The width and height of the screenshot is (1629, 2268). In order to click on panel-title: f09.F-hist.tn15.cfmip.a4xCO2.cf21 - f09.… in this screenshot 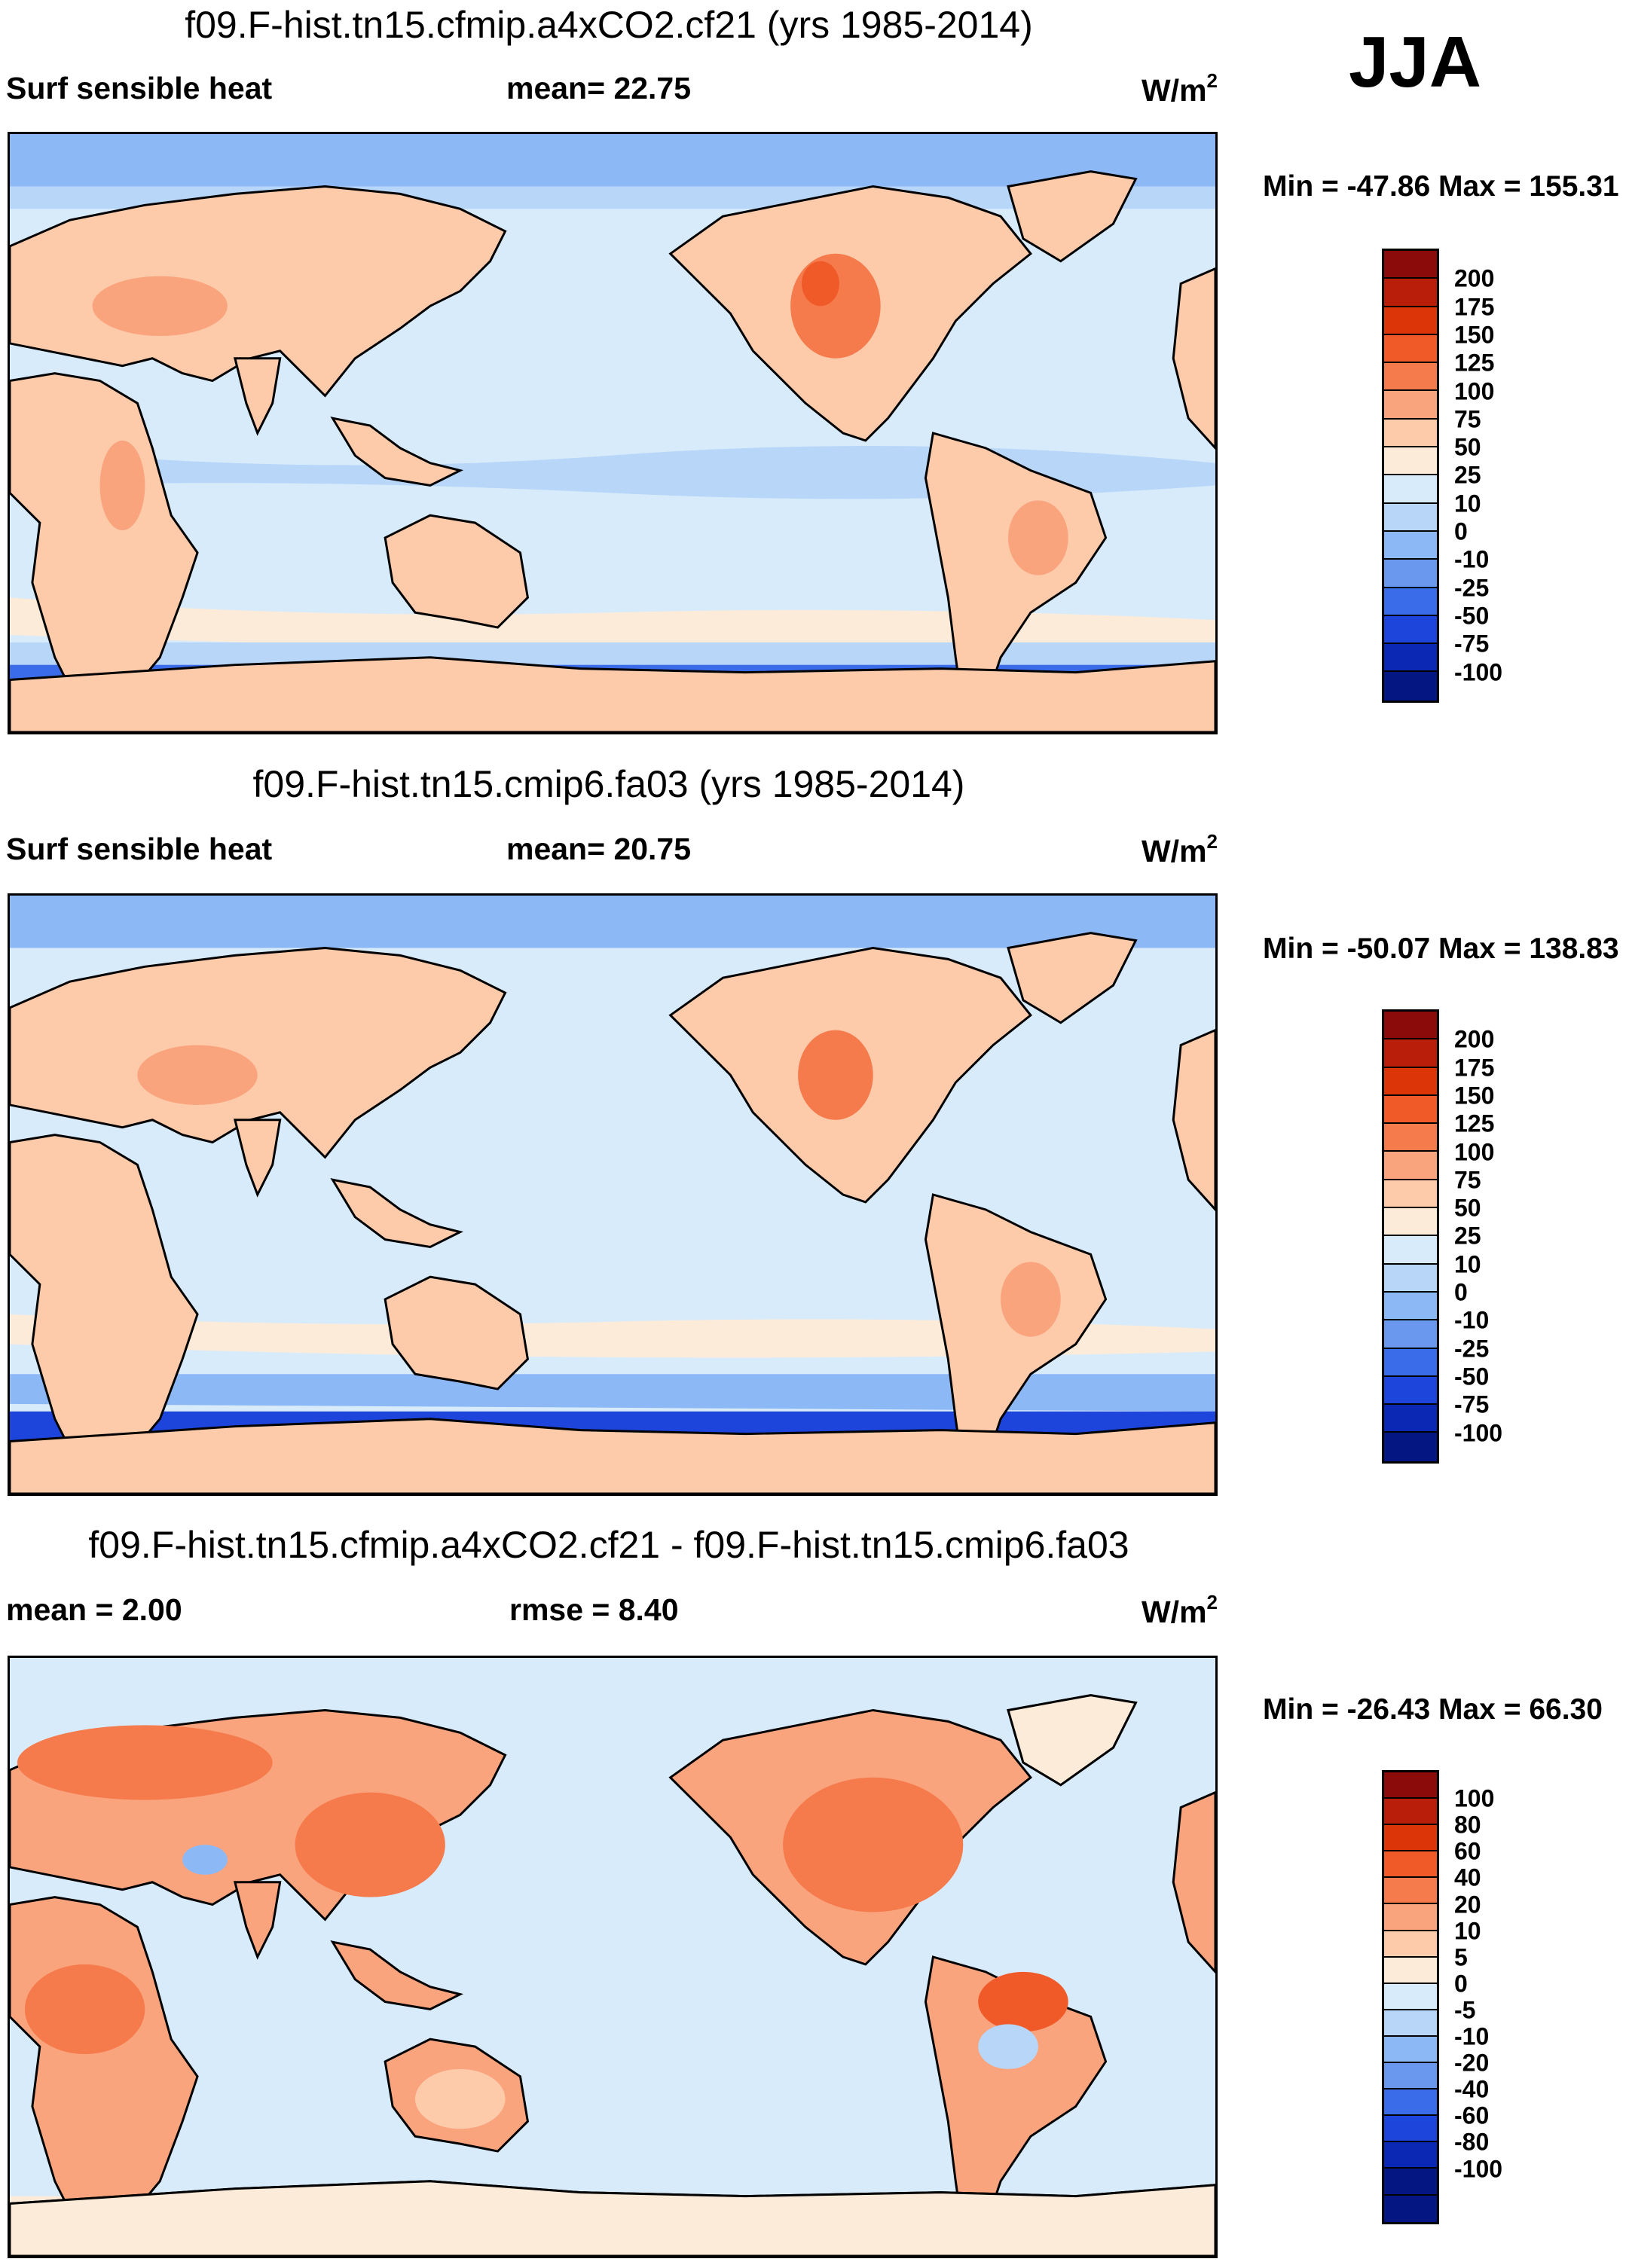, I will do `click(608, 1545)`.